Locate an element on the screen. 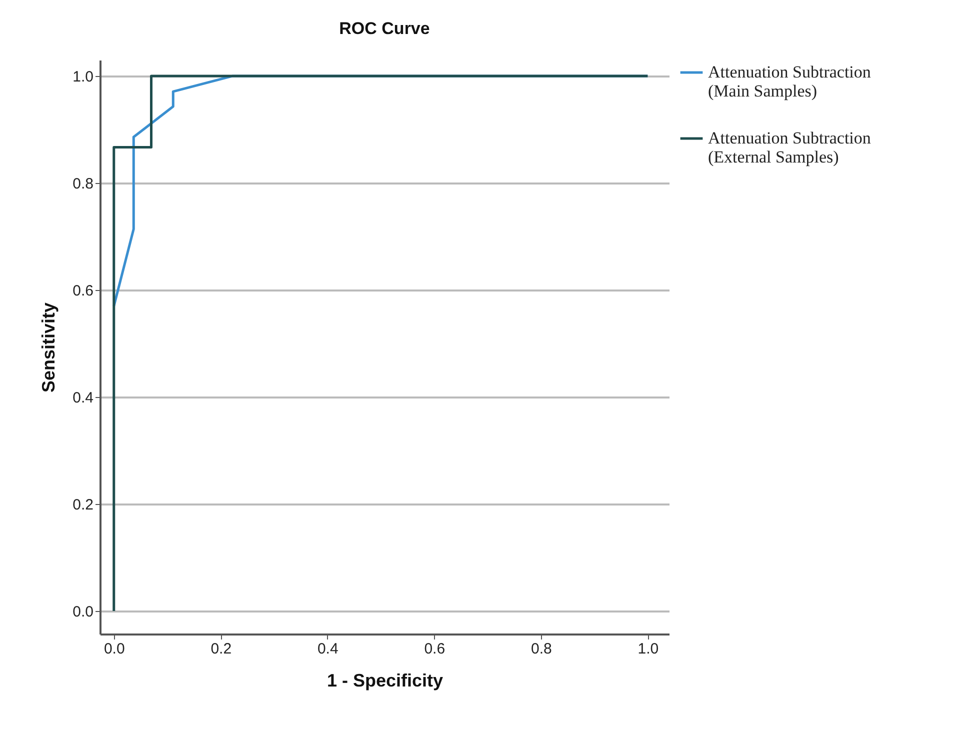  x-axis-title: 1 - Specificity is located at coordinates (385, 680).